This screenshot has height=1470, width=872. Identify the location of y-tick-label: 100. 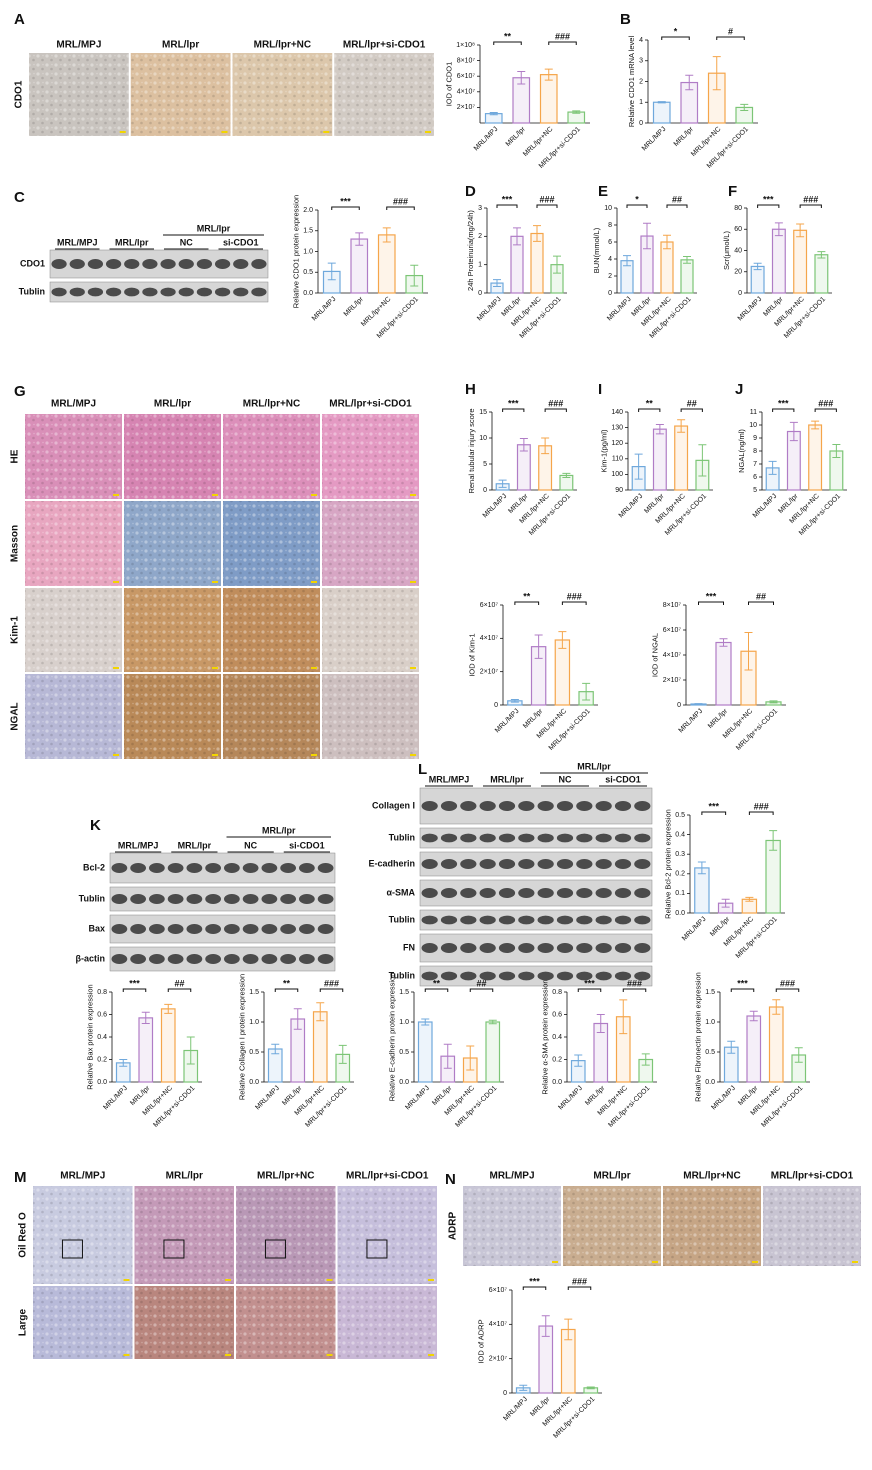
(617, 474).